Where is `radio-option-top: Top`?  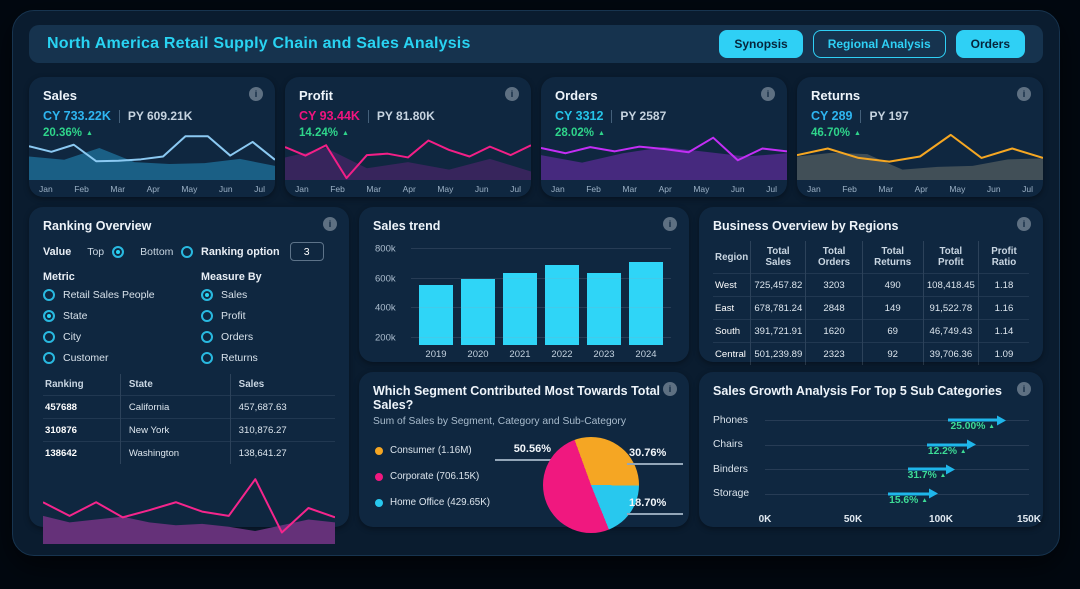 radio-option-top: Top is located at coordinates (106, 251).